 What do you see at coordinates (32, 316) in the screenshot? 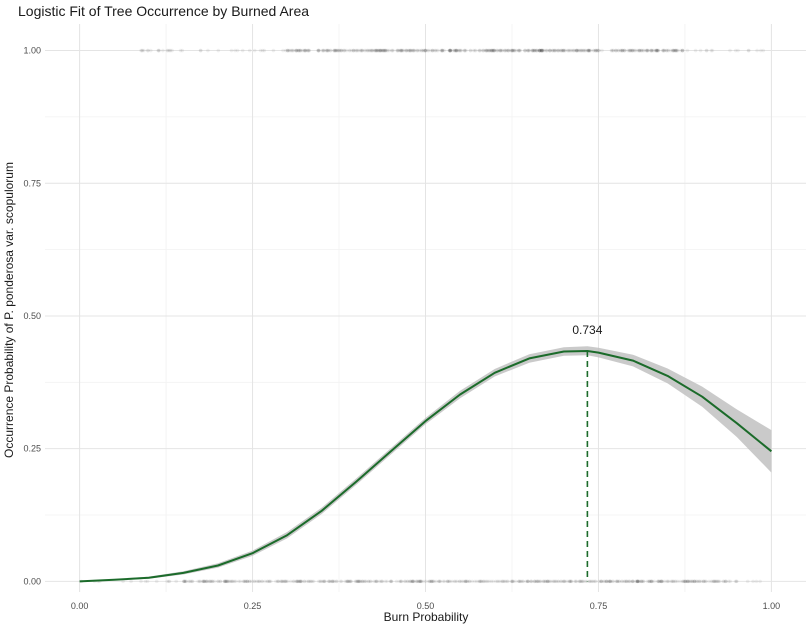
I see `y-tick-label: 0.50` at bounding box center [32, 316].